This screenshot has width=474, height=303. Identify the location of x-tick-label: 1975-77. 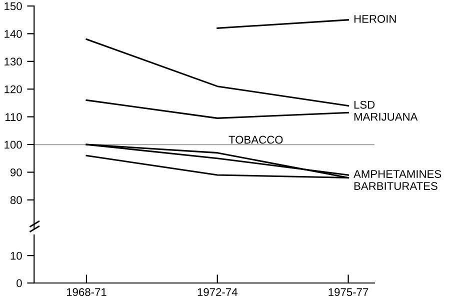
(348, 292).